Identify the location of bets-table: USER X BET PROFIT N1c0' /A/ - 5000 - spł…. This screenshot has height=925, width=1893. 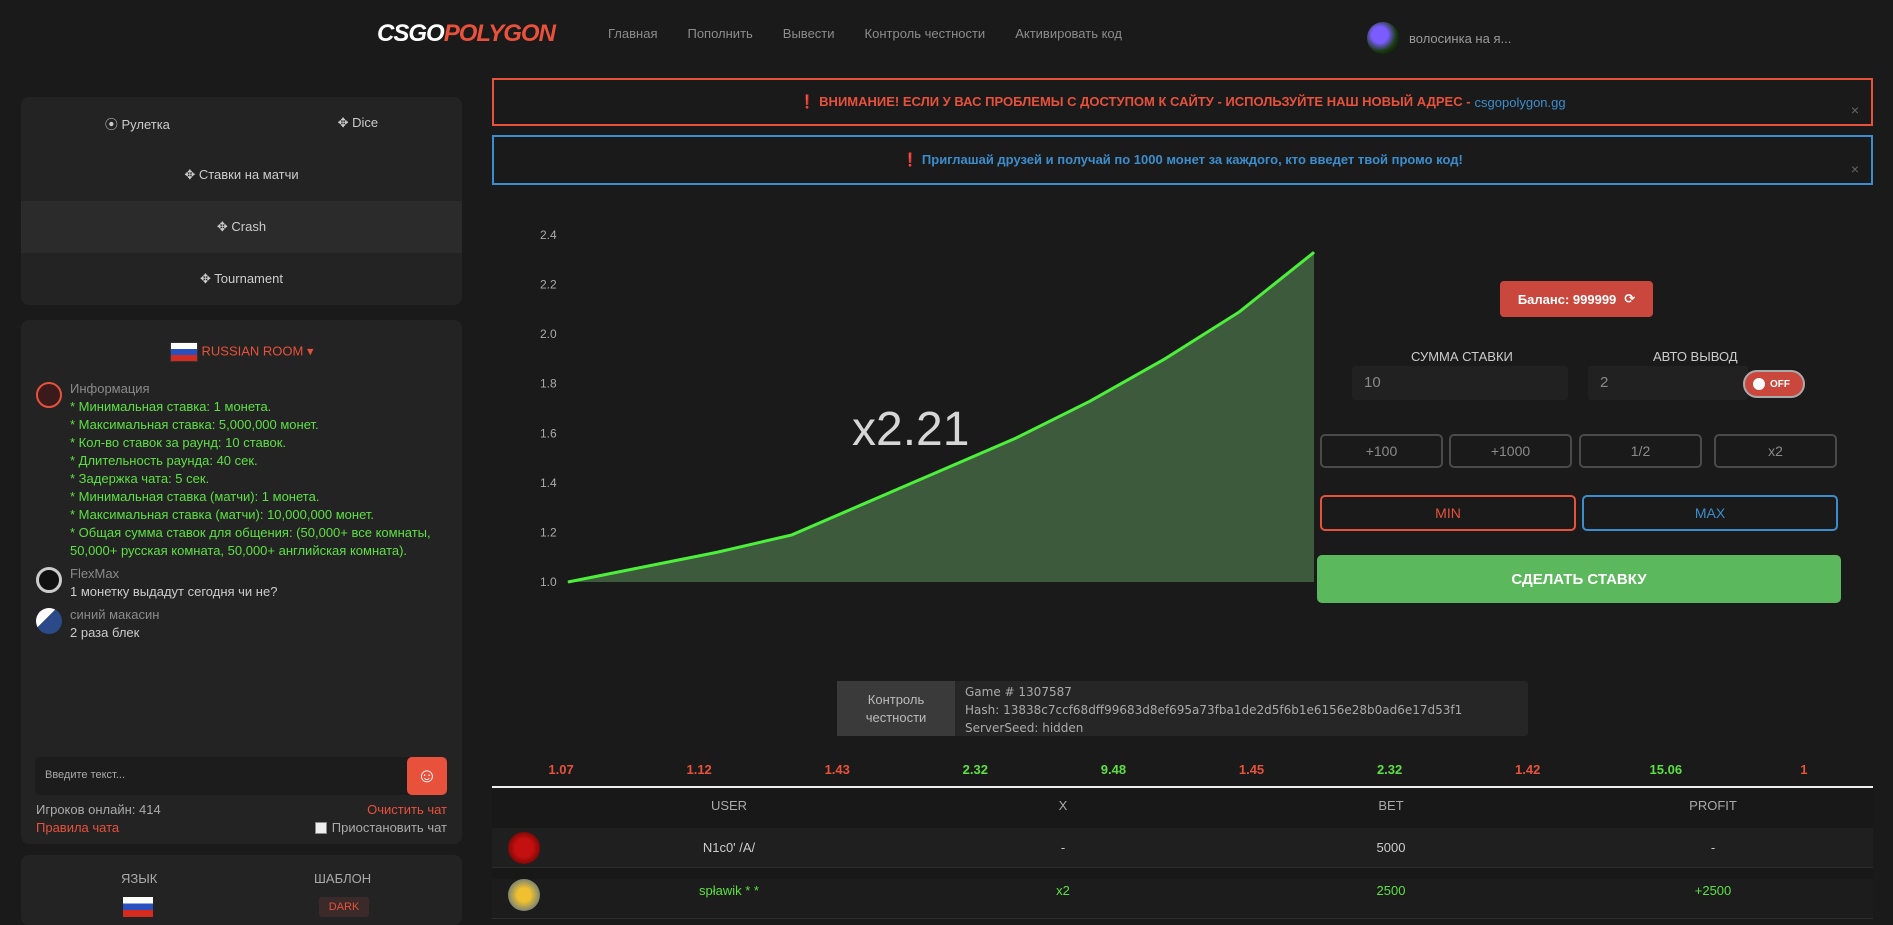
(1182, 854).